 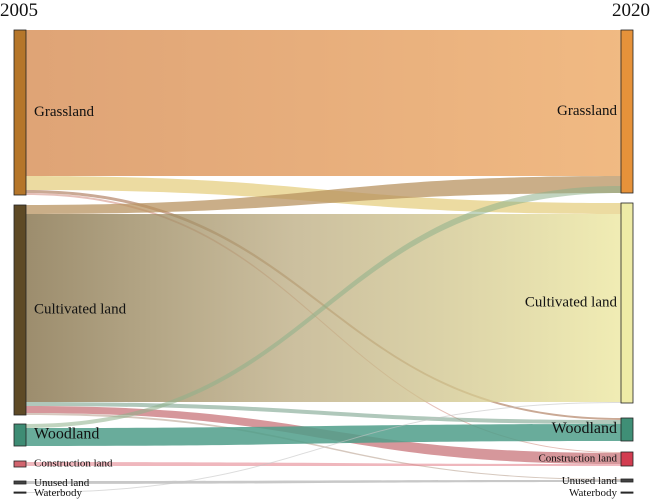 What do you see at coordinates (66, 434) in the screenshot?
I see `node-label-left-woodland: Woodland` at bounding box center [66, 434].